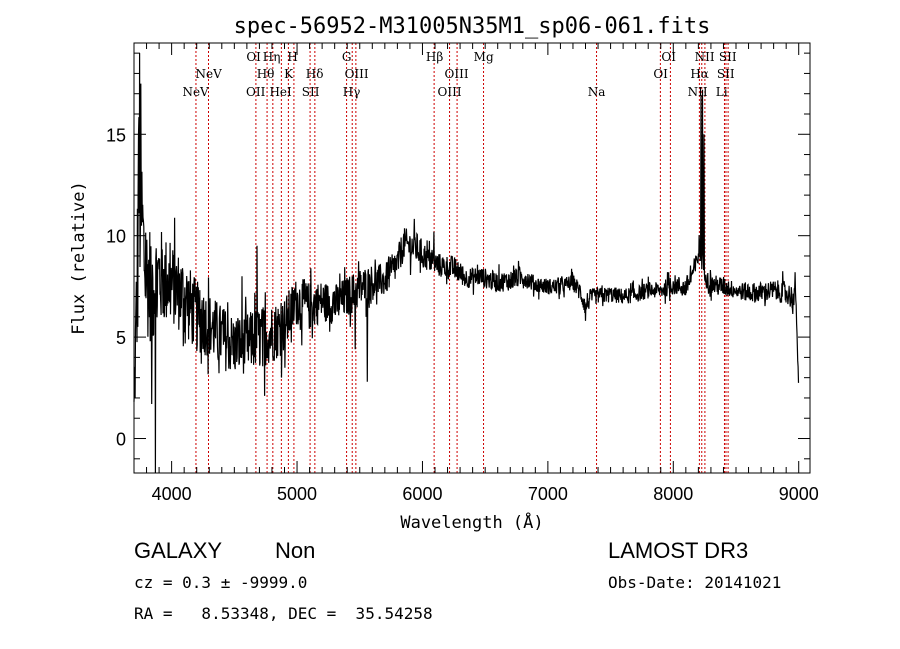  I want to click on x-tick-label: 7000, so click(548, 494).